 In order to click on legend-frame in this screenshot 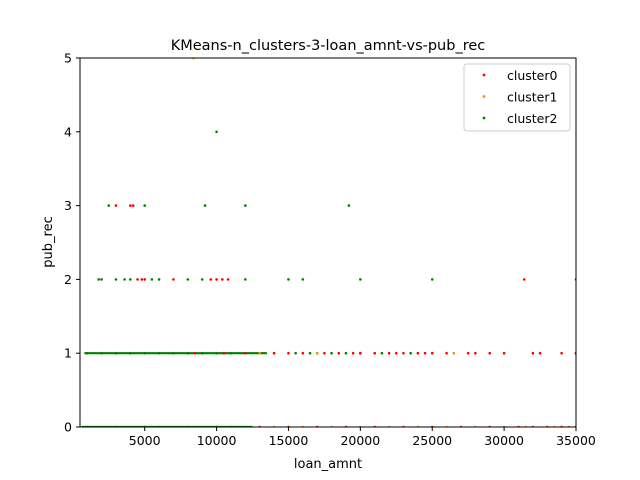, I will do `click(517, 97)`.